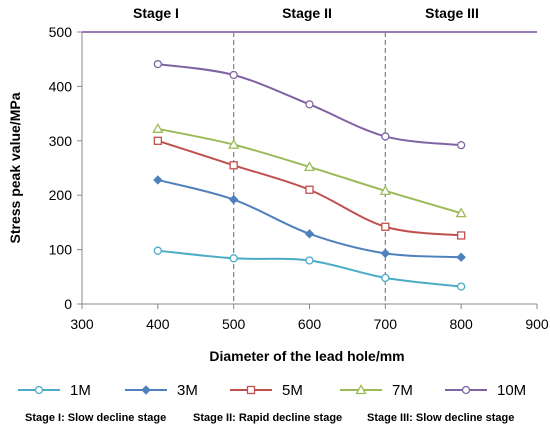 Image resolution: width=550 pixels, height=433 pixels. What do you see at coordinates (61, 195) in the screenshot?
I see `y-tick-label: 200` at bounding box center [61, 195].